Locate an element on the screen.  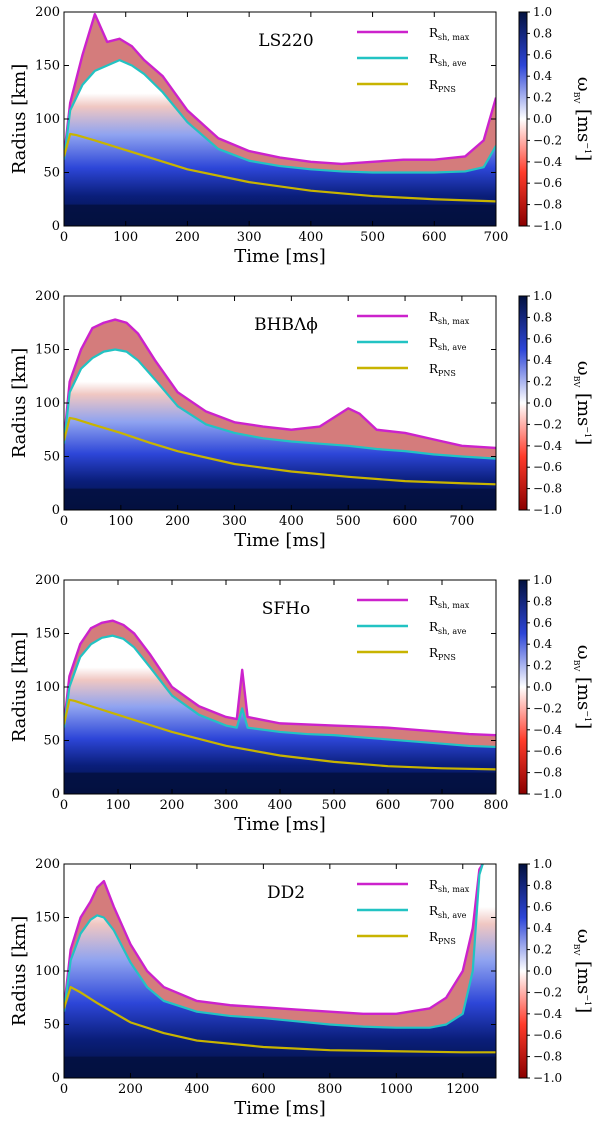
heatmap-core is located at coordinates (280, 215).